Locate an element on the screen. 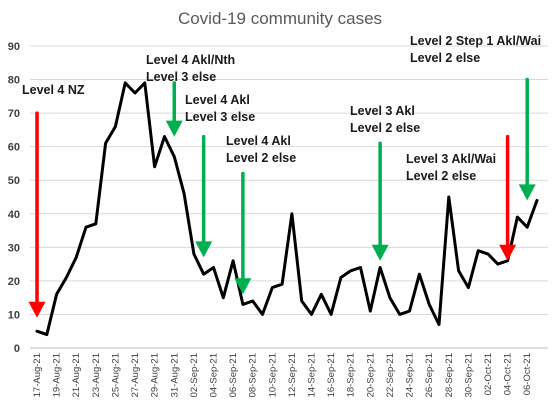 This screenshot has width=560, height=410. annotation-label-line: Level 4 NZ is located at coordinates (53, 90).